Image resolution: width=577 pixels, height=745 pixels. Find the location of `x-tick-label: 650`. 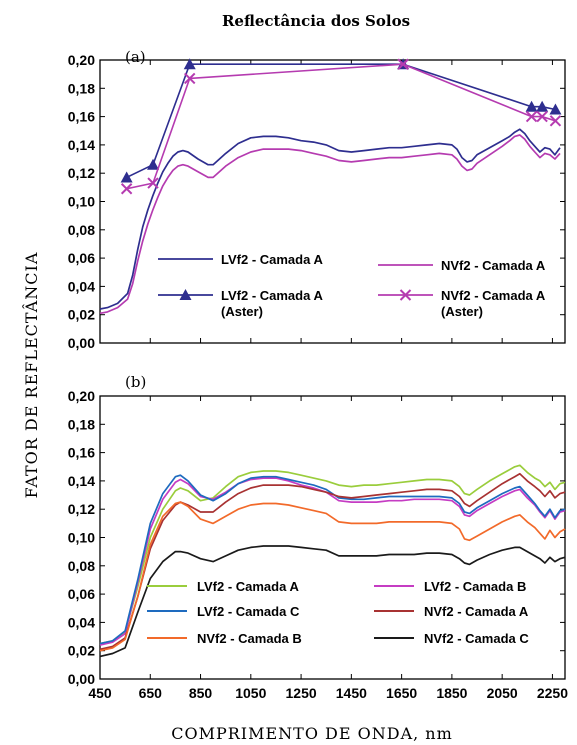

x-tick-label: 650 is located at coordinates (151, 693).